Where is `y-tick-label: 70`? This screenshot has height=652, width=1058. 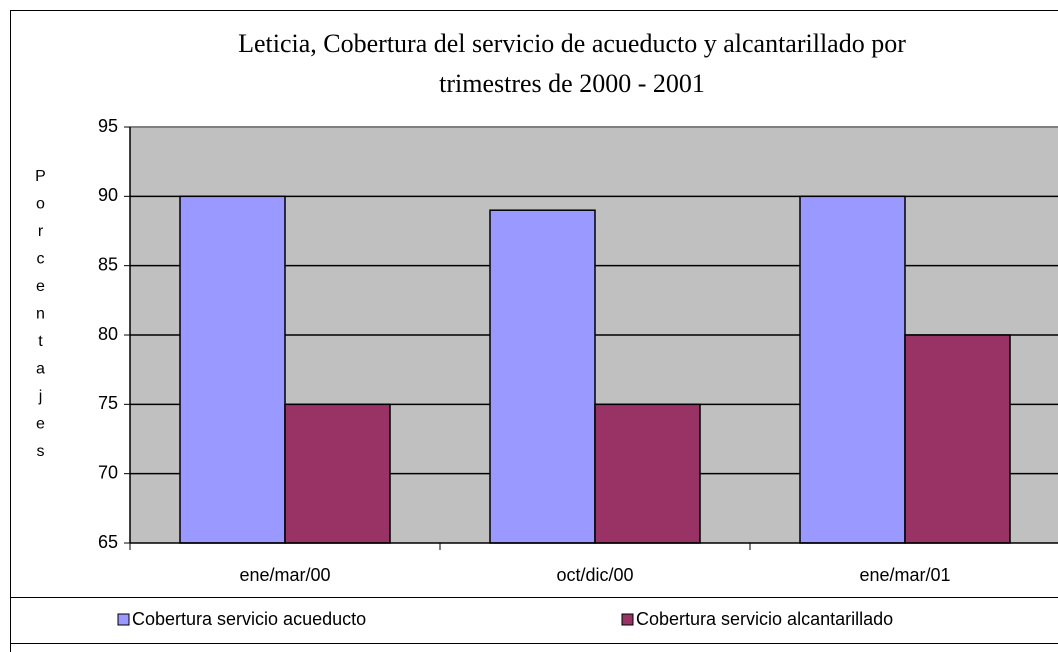
y-tick-label: 70 is located at coordinates (108, 472).